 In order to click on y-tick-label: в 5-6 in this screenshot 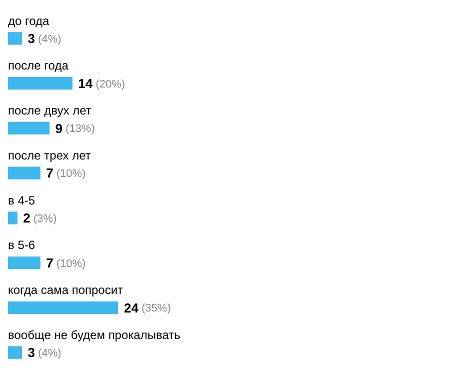, I will do `click(22, 245)`.